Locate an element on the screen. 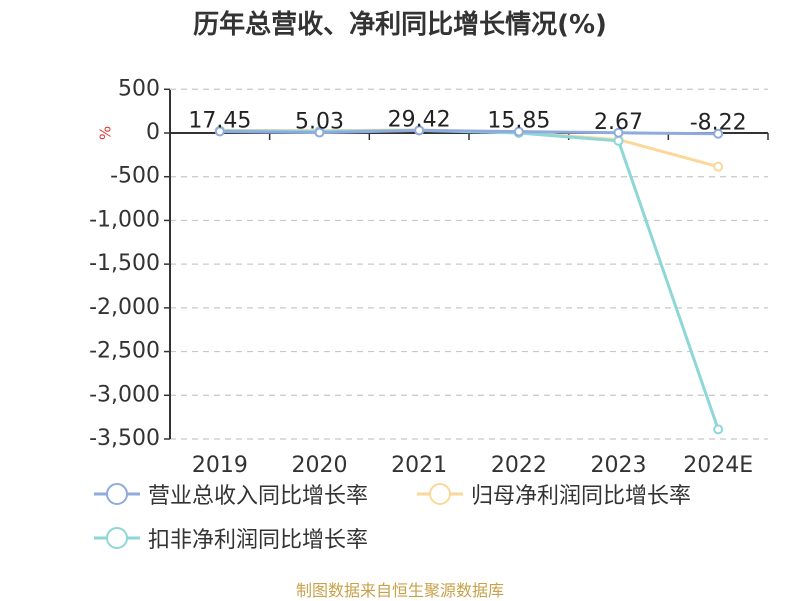 The height and width of the screenshot is (601, 800). x-tick-label: 2019 is located at coordinates (220, 465).